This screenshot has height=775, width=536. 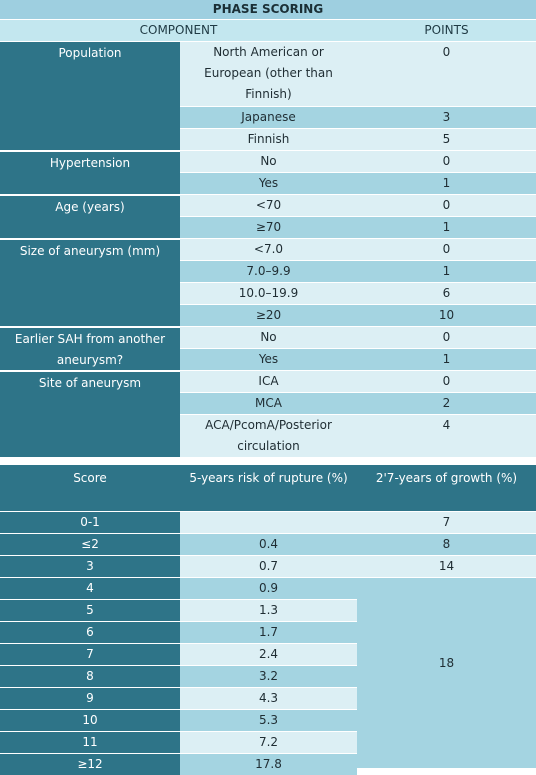 I want to click on risk-header-growth: 2'7-years of growth (%), so click(x=446, y=488).